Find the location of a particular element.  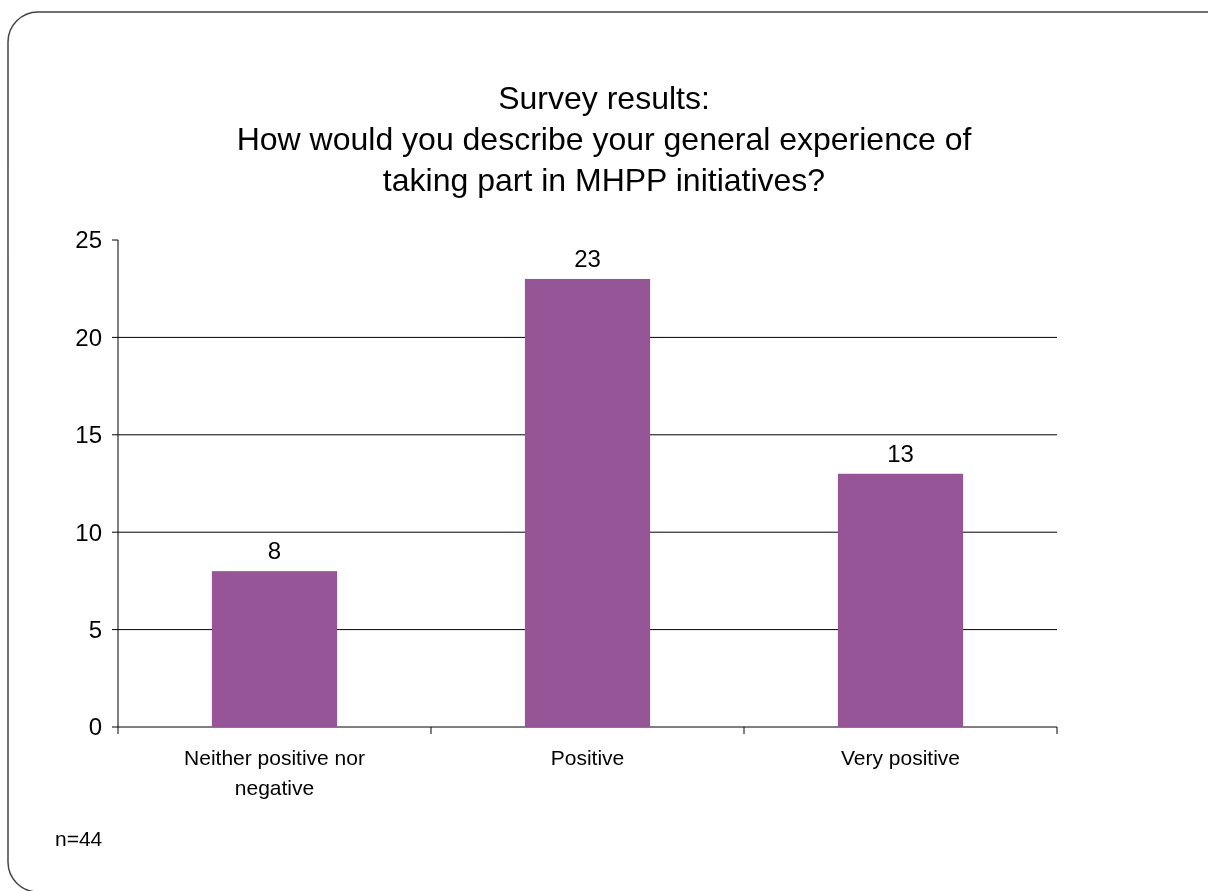

chart-title: Survey results: How would you describe your general experience of taking part in MHPP initiatives? is located at coordinates (604, 139).